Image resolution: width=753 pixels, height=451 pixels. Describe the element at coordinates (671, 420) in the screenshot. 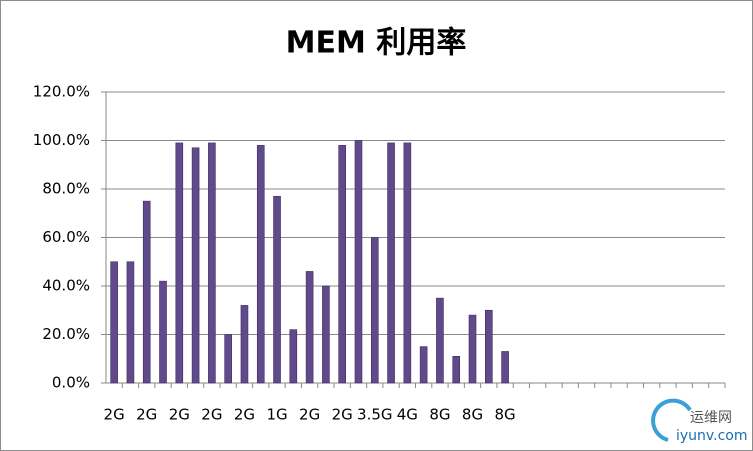

I see `watermark-logo` at that location.